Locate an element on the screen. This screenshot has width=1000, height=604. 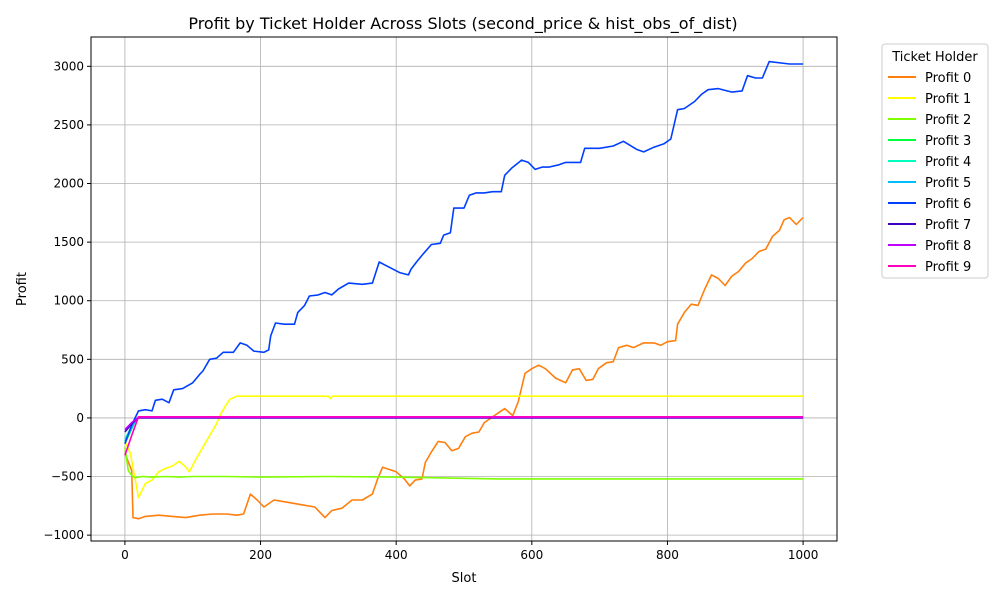
y-tick-label: −500 is located at coordinates (67, 477).